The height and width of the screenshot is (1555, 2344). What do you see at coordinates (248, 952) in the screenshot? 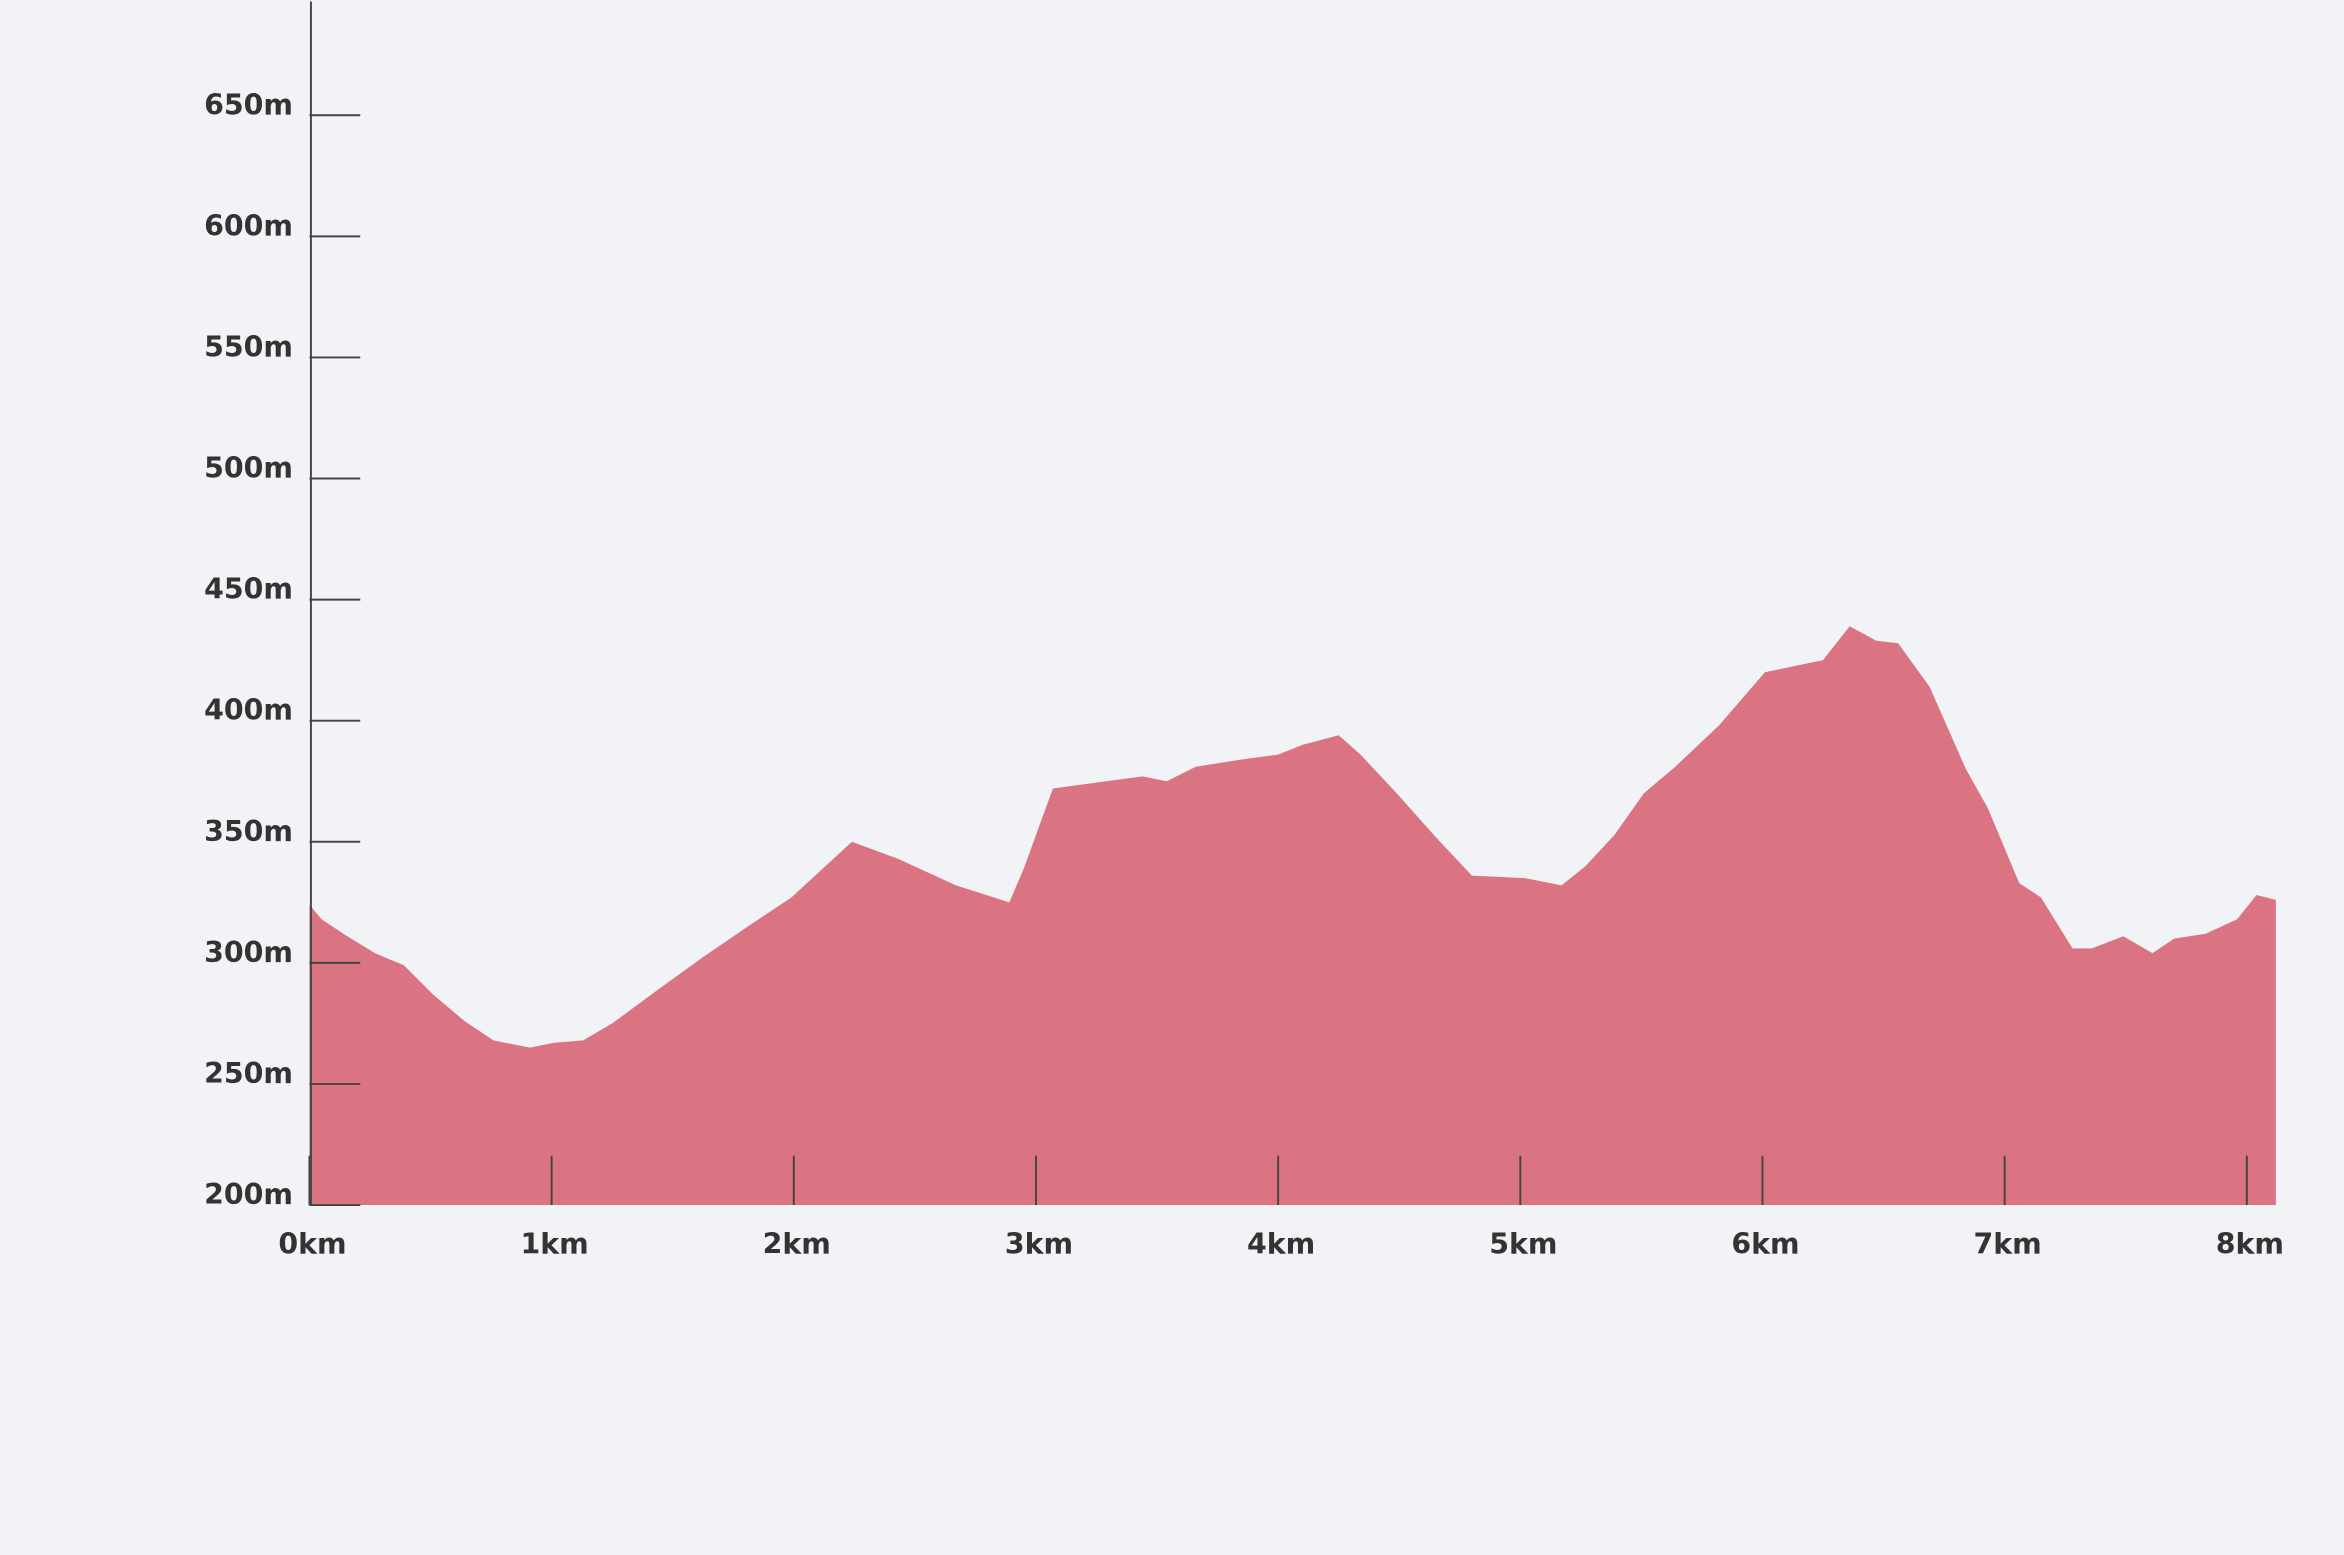
I see `y-tick-label: 300m` at bounding box center [248, 952].